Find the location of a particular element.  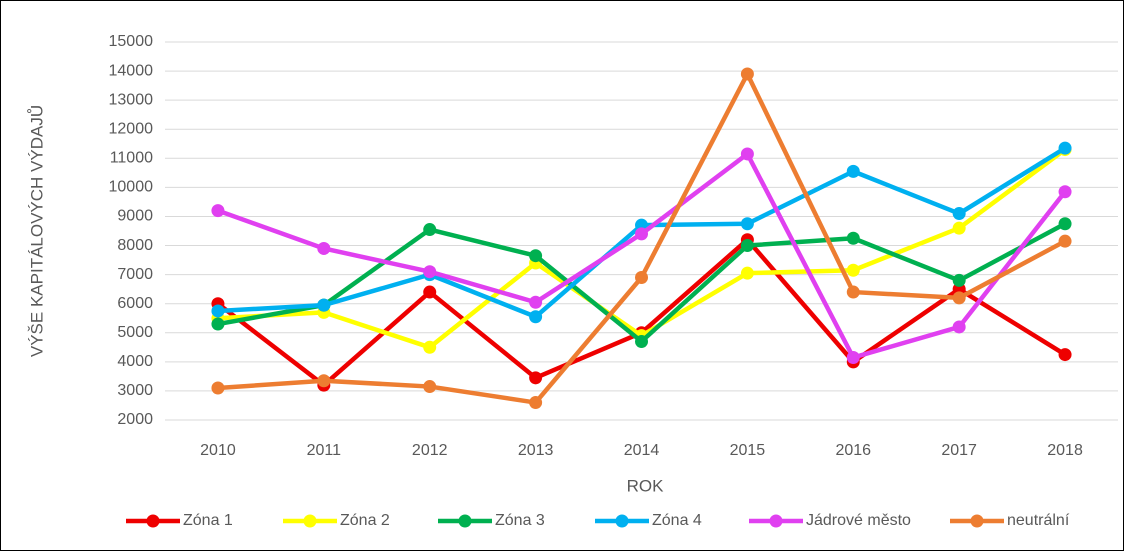

x-tick-label: 2016 is located at coordinates (853, 450).